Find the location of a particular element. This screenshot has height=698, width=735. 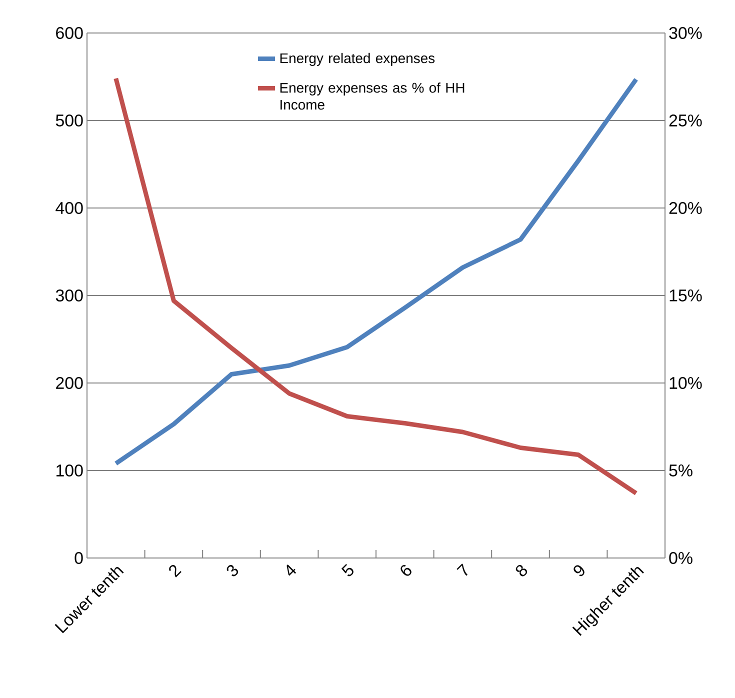

x-tick-label: 8 is located at coordinates (522, 570).